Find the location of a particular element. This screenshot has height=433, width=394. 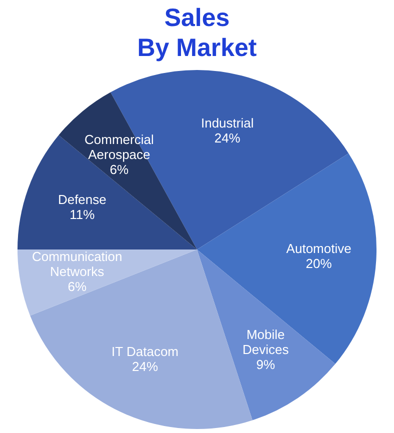

chart-title: Sales is located at coordinates (197, 18).